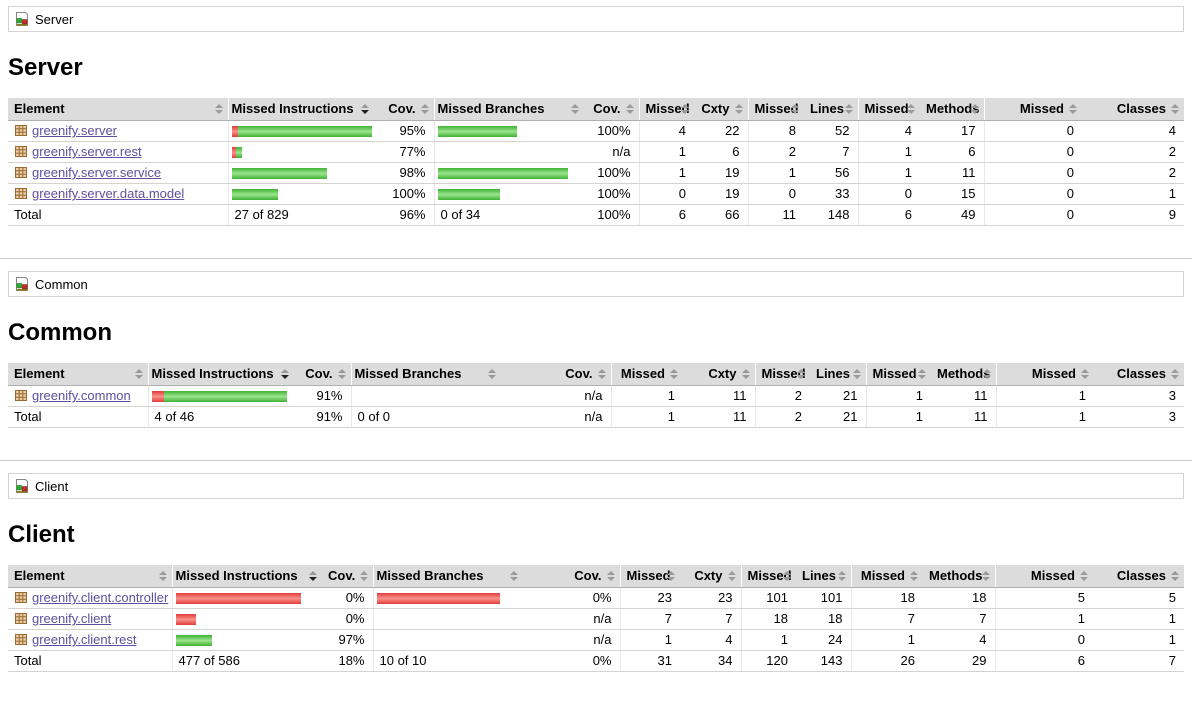 The height and width of the screenshot is (704, 1192). I want to click on cell-value: 2, so click(1133, 173).